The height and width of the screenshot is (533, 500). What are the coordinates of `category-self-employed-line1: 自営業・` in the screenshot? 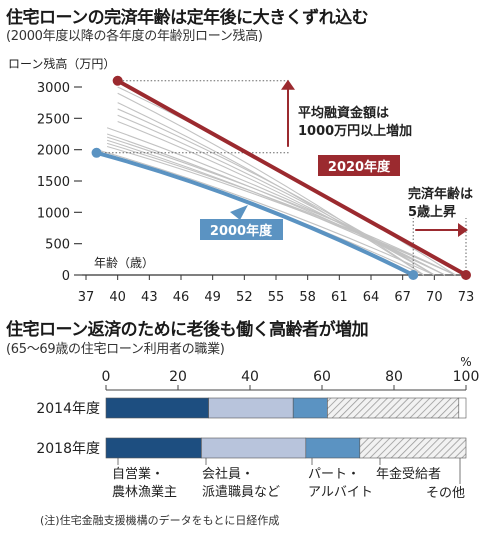 It's located at (138, 474).